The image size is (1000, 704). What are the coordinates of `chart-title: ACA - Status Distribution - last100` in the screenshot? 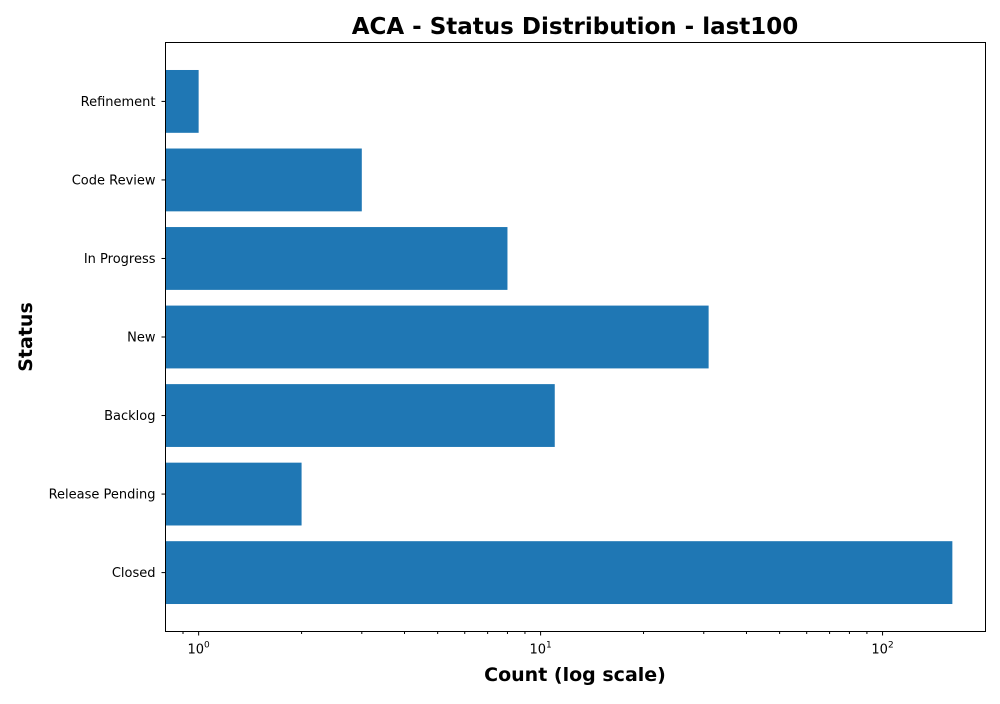 It's located at (575, 27).